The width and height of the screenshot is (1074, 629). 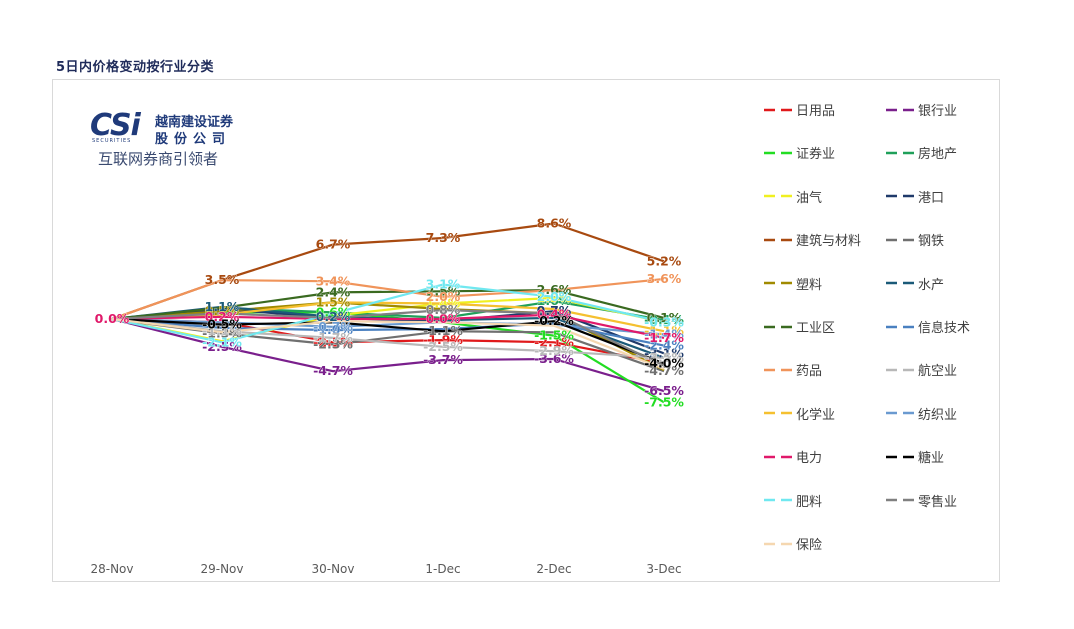 I want to click on legend-item: 建筑与材料, so click(x=811, y=239).